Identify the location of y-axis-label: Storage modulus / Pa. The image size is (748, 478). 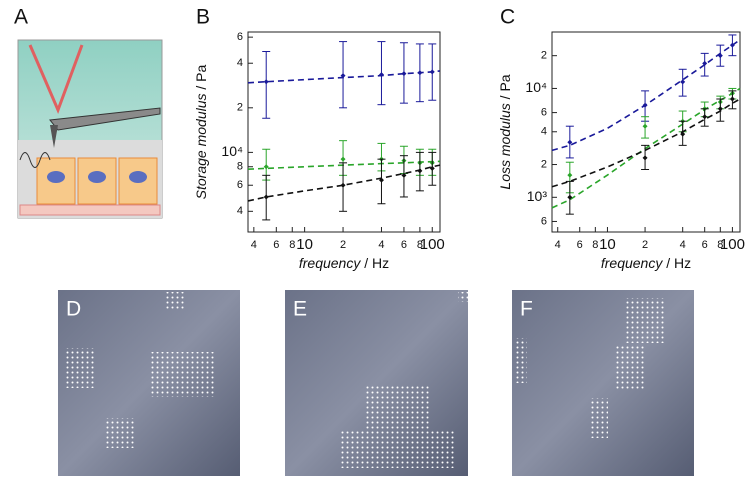
(201, 131).